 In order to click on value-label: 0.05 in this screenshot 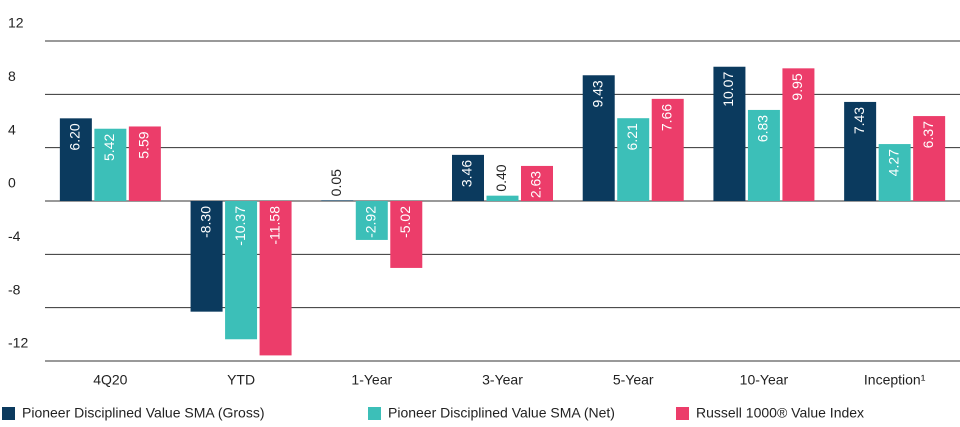, I will do `click(336, 182)`.